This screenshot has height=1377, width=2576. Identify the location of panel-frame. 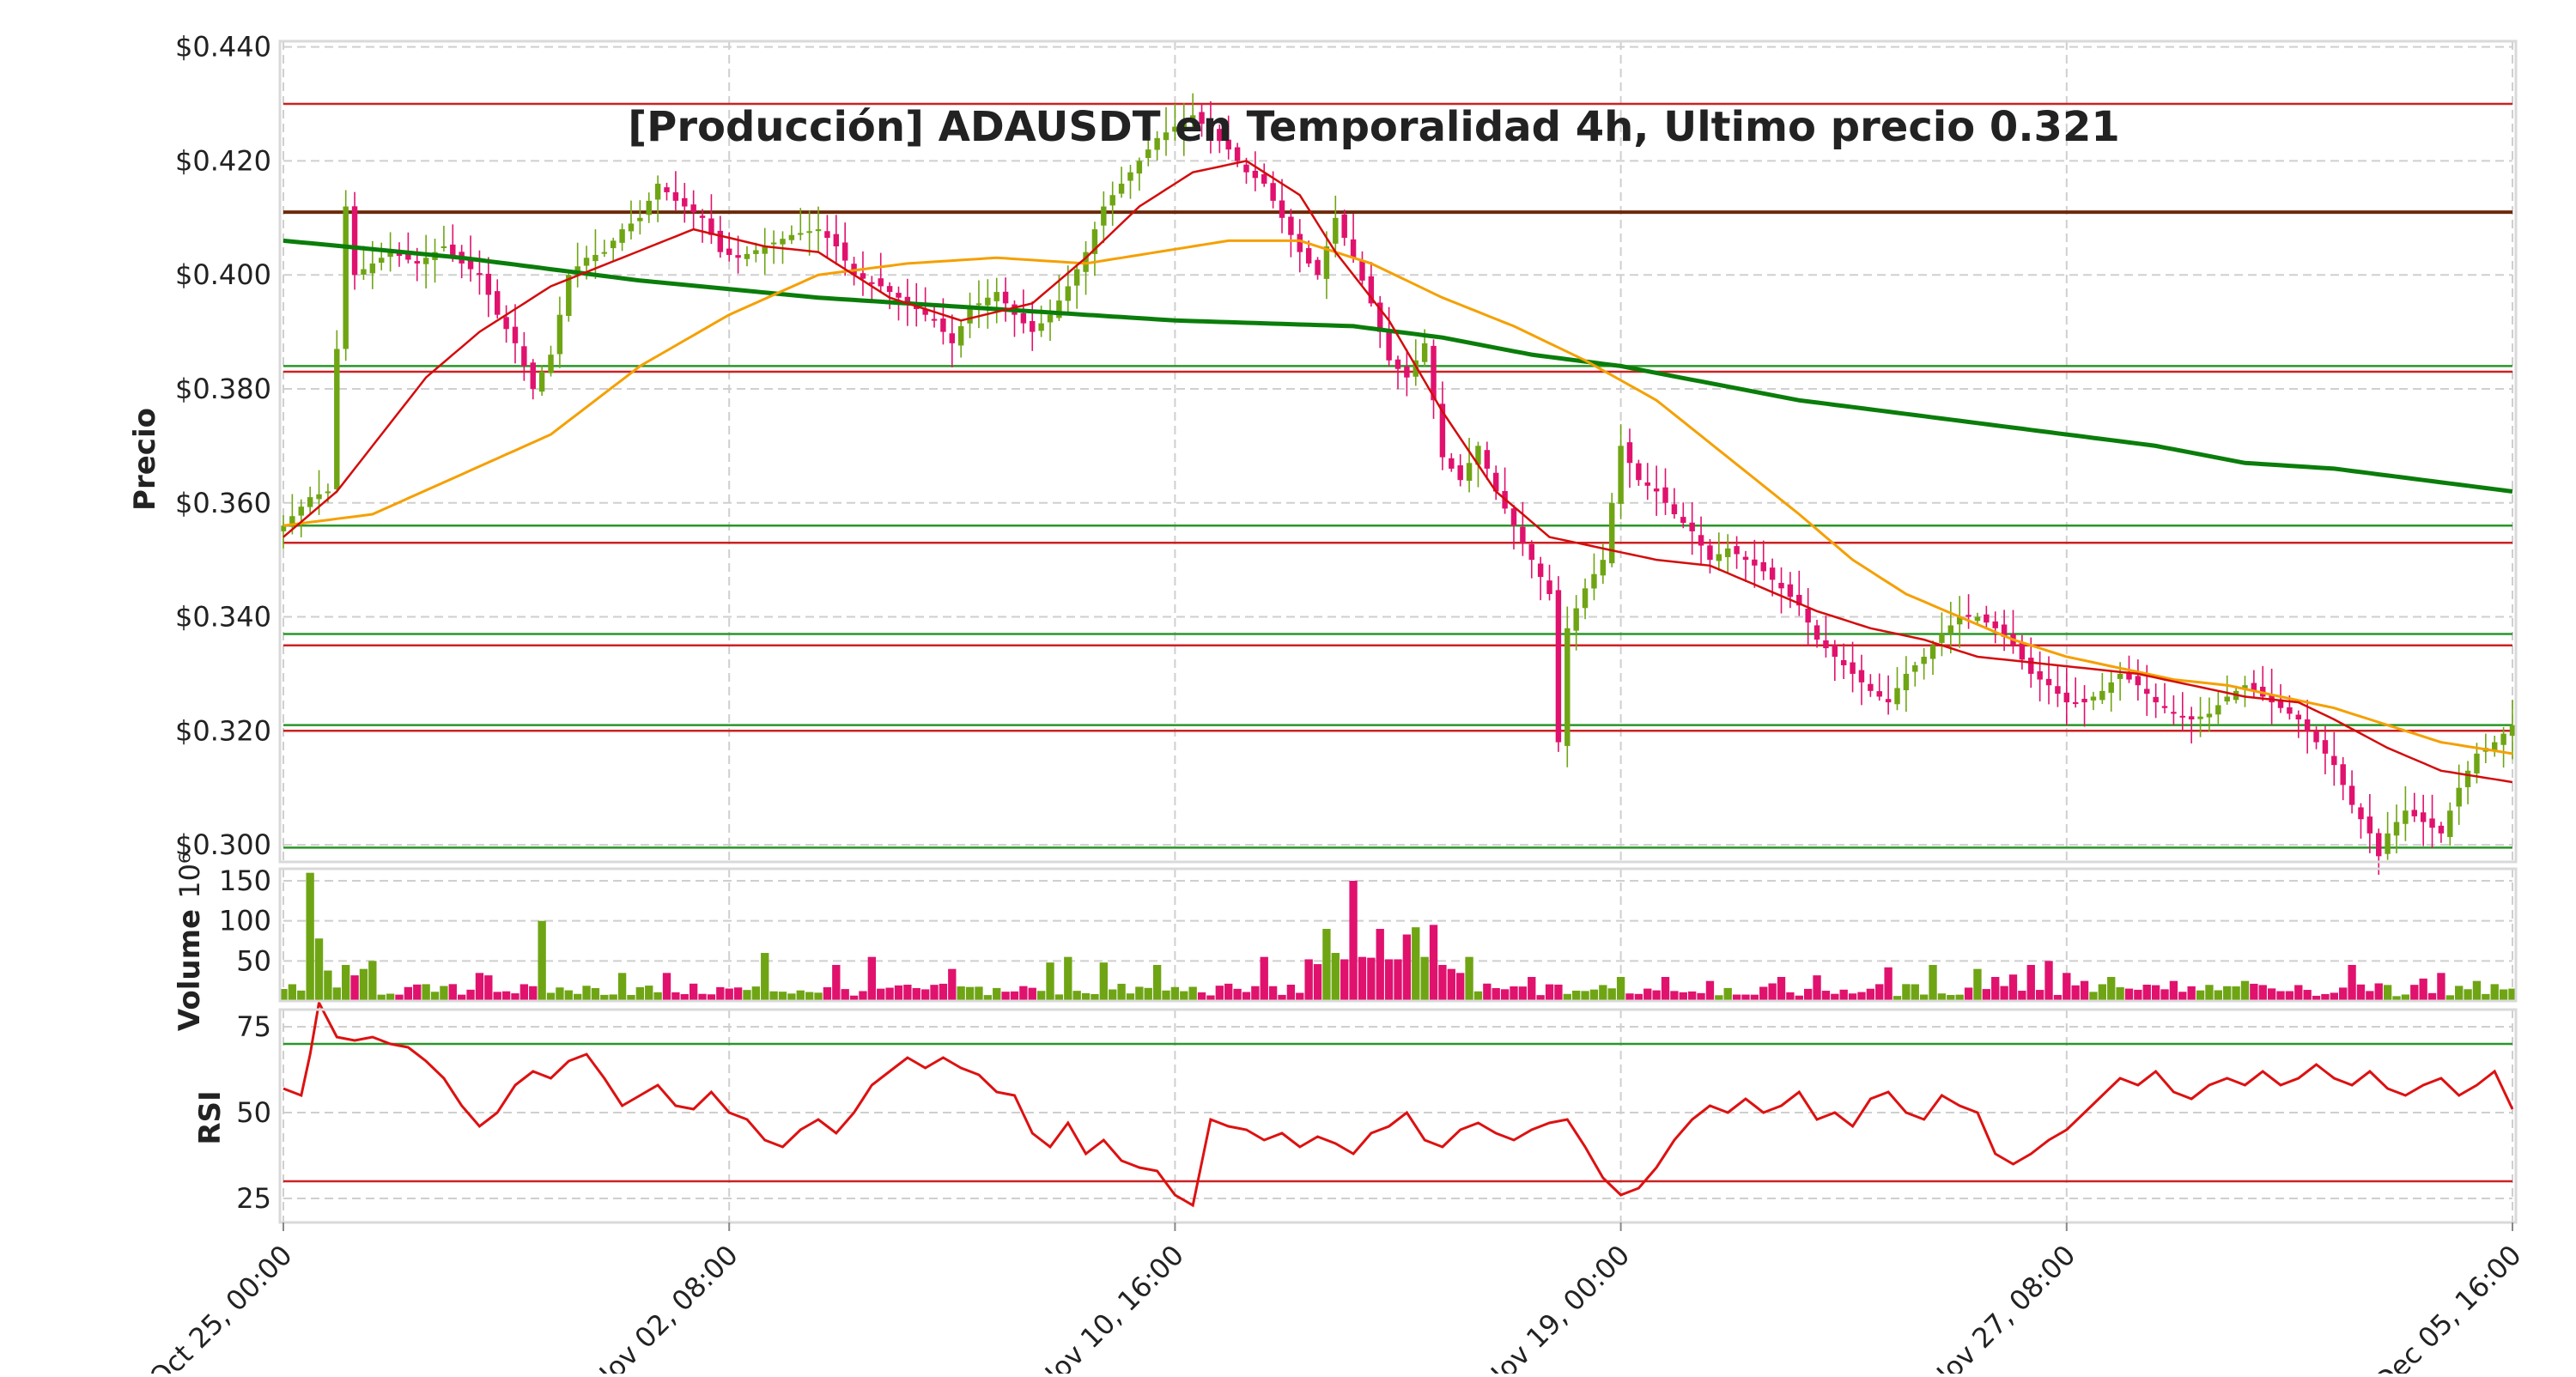
(1398, 935).